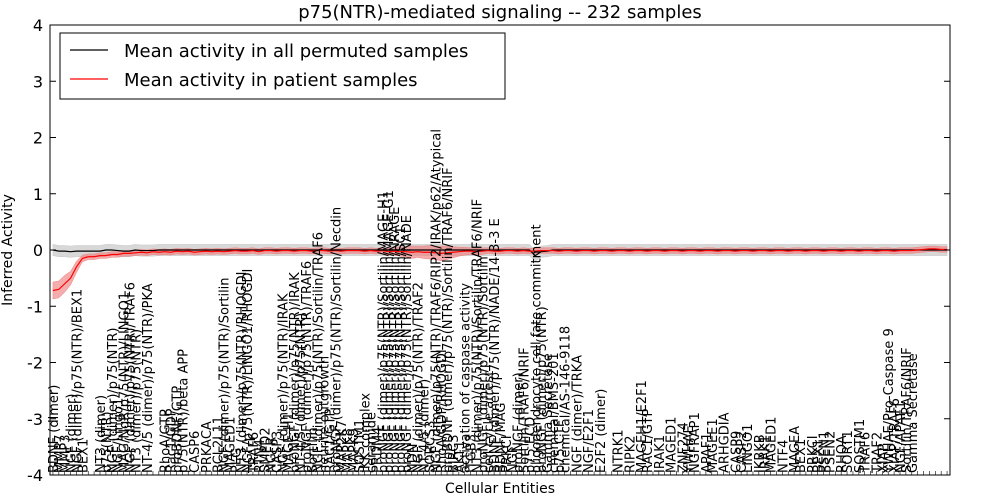  What do you see at coordinates (260, 456) in the screenshot?
I see `x-tick-label: RTN4` at bounding box center [260, 456].